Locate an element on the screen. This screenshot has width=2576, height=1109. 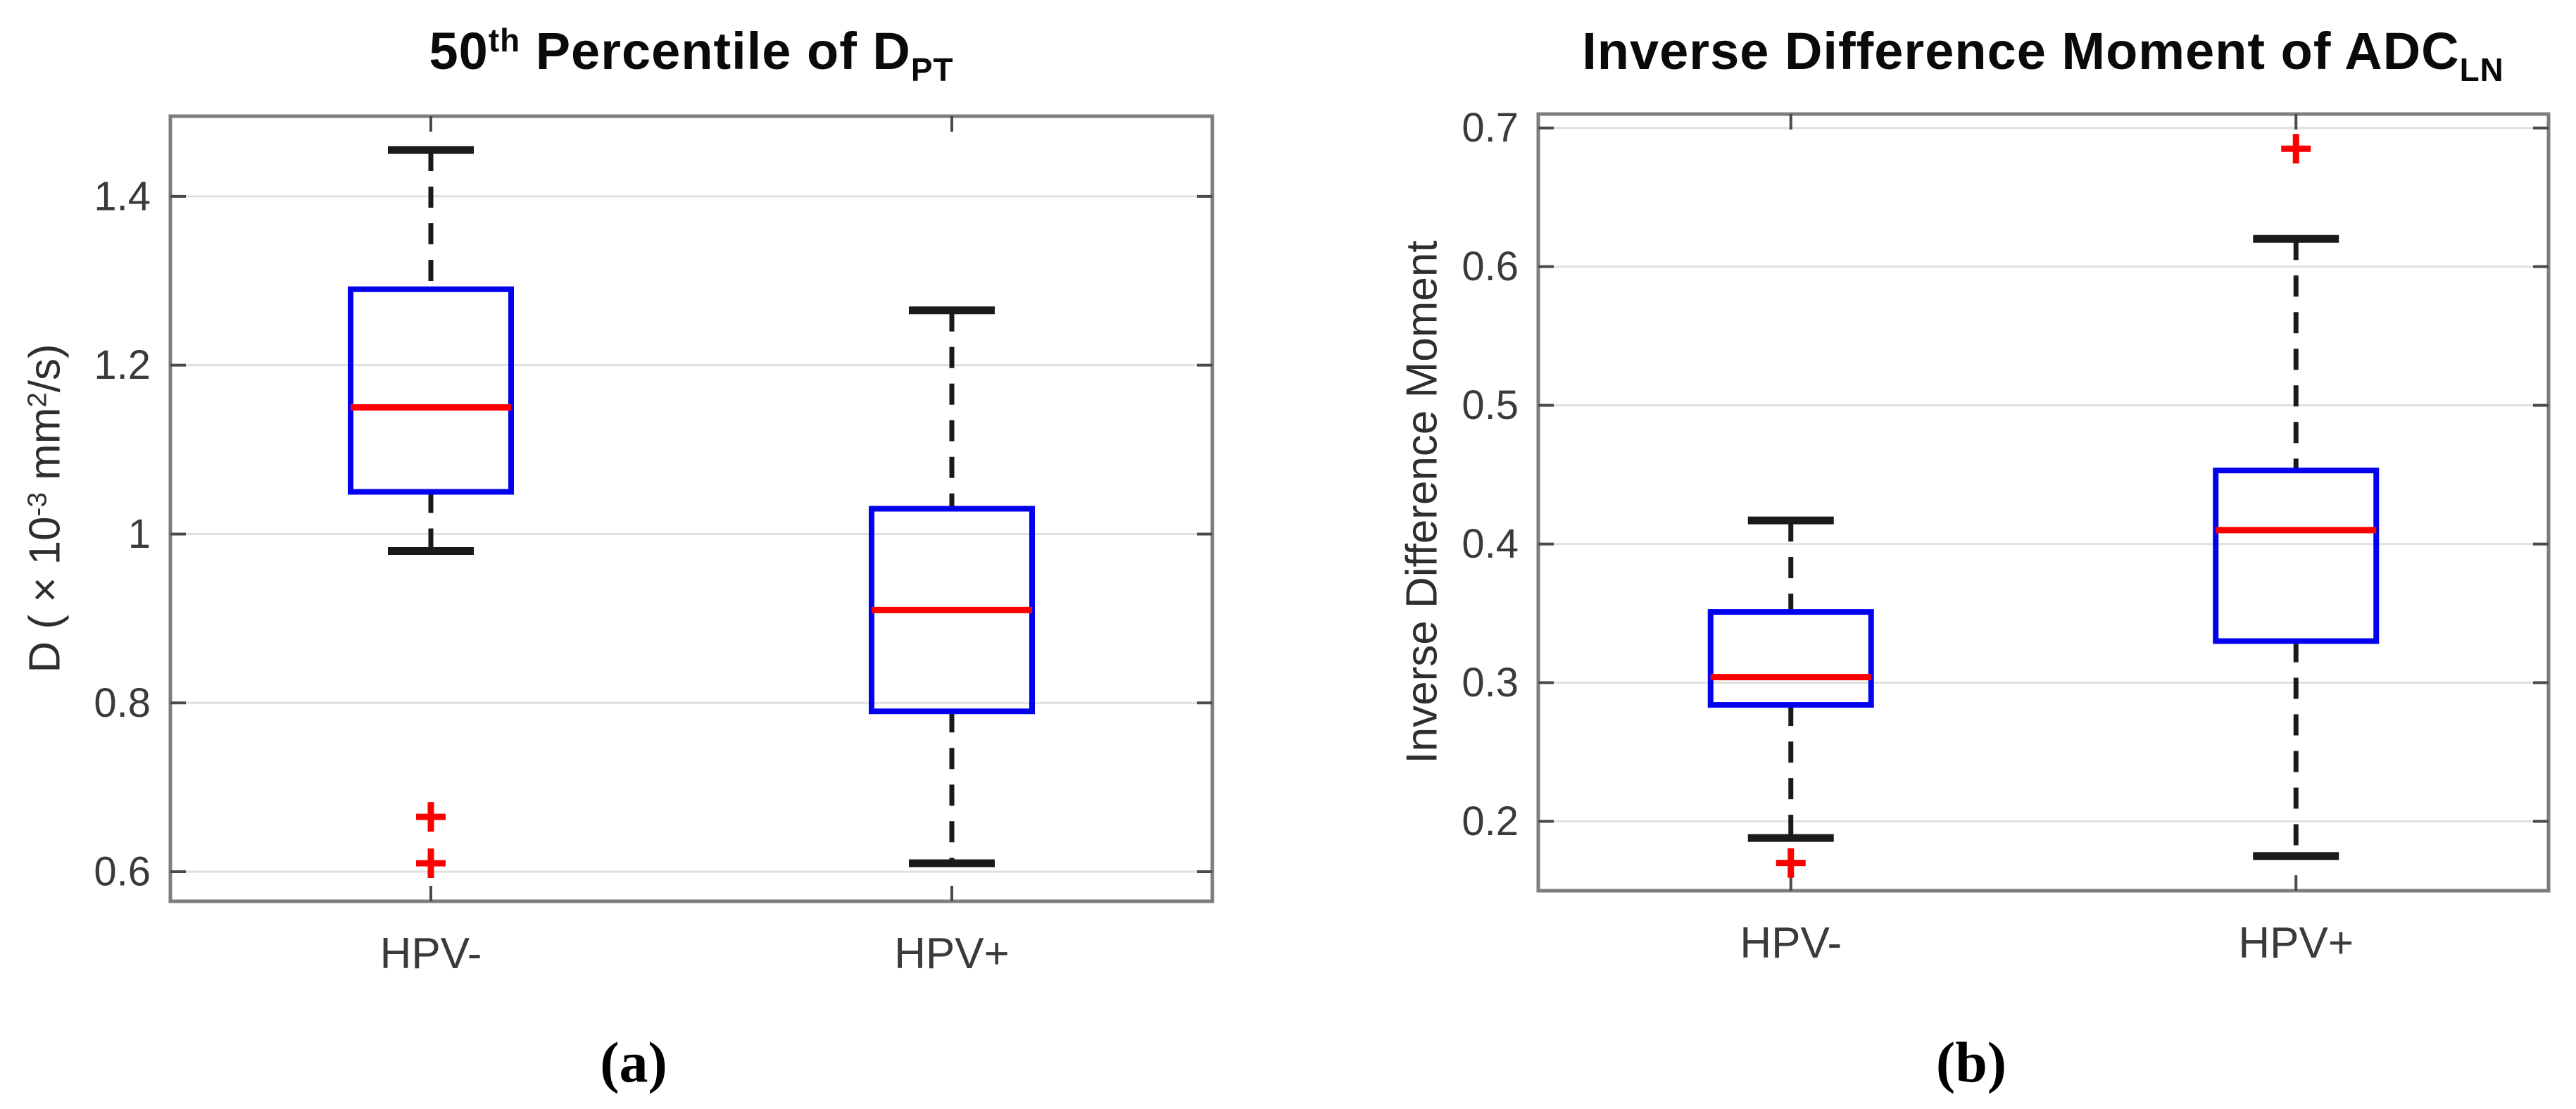
iqr-box-b-HPV+ is located at coordinates (2296, 556).